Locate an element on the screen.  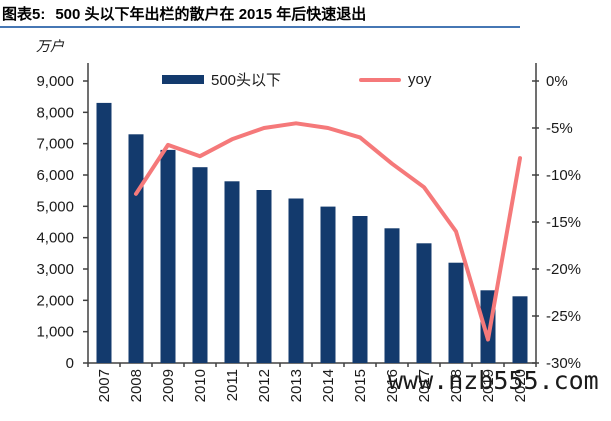
svg-text: 9,000 is located at coordinates (55, 81).